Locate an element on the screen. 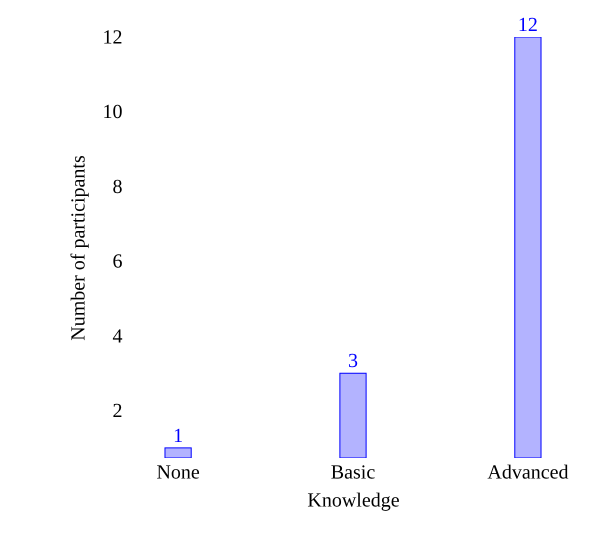 The height and width of the screenshot is (537, 600). y-tick-label: 10 is located at coordinates (112, 112).